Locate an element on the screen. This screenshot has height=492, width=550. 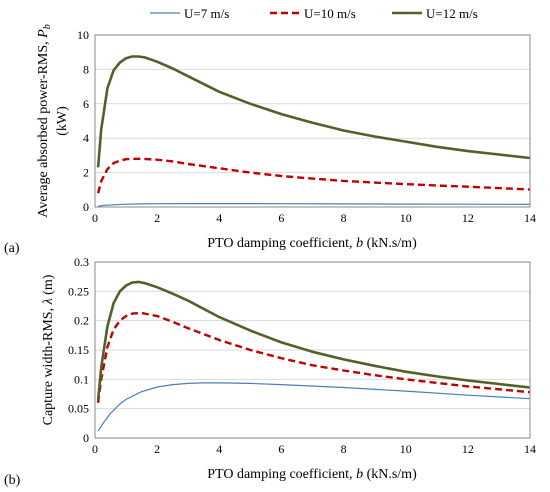
panel-a-ytick-label: 2 is located at coordinates (86, 173).